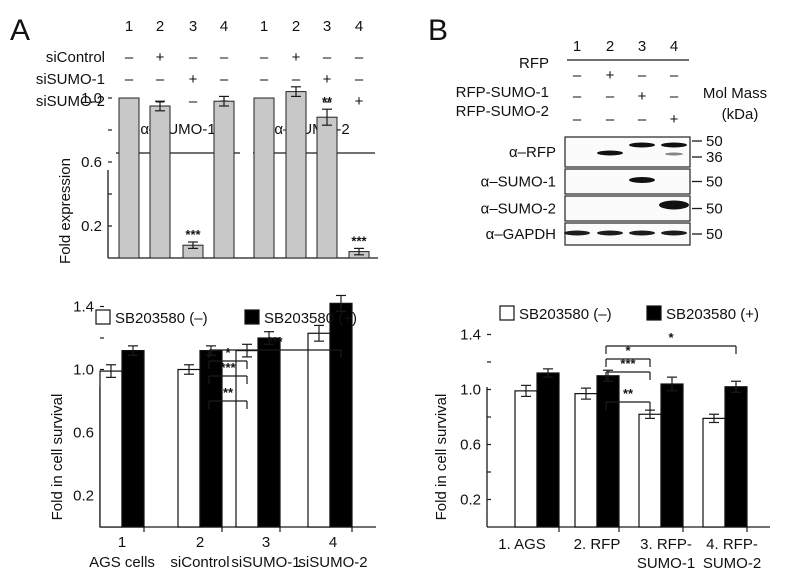 This screenshot has height=577, width=787. What do you see at coordinates (91, 98) in the screenshot?
I see `y-tick-label: 1.0` at bounding box center [91, 98].